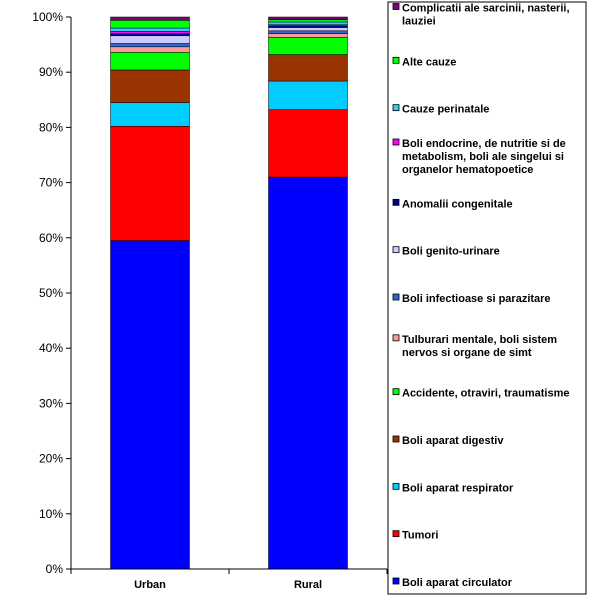 The height and width of the screenshot is (601, 592). I want to click on legend-label: Anomalii congenitale, so click(457, 204).